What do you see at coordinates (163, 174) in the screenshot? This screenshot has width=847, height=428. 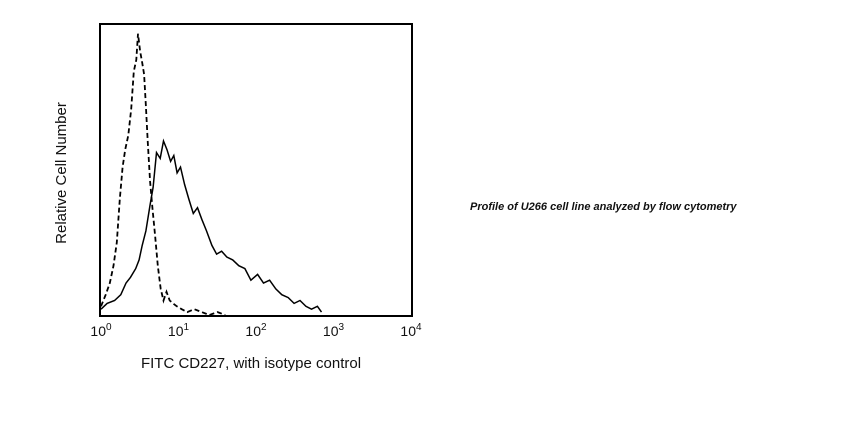 I see `isotype-control-line` at bounding box center [163, 174].